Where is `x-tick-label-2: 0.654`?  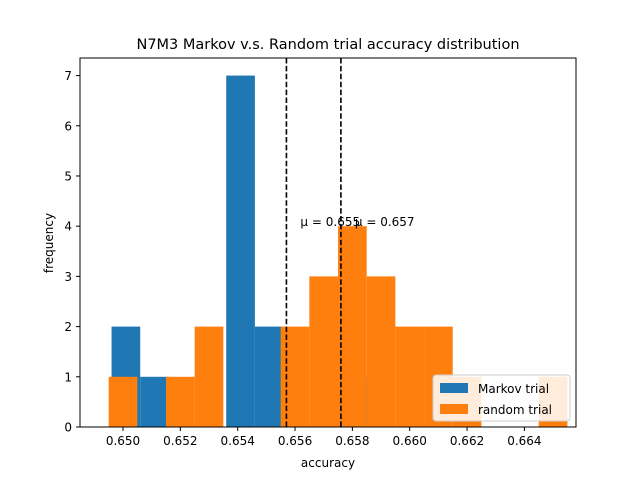
x-tick-label-2: 0.654 is located at coordinates (238, 441).